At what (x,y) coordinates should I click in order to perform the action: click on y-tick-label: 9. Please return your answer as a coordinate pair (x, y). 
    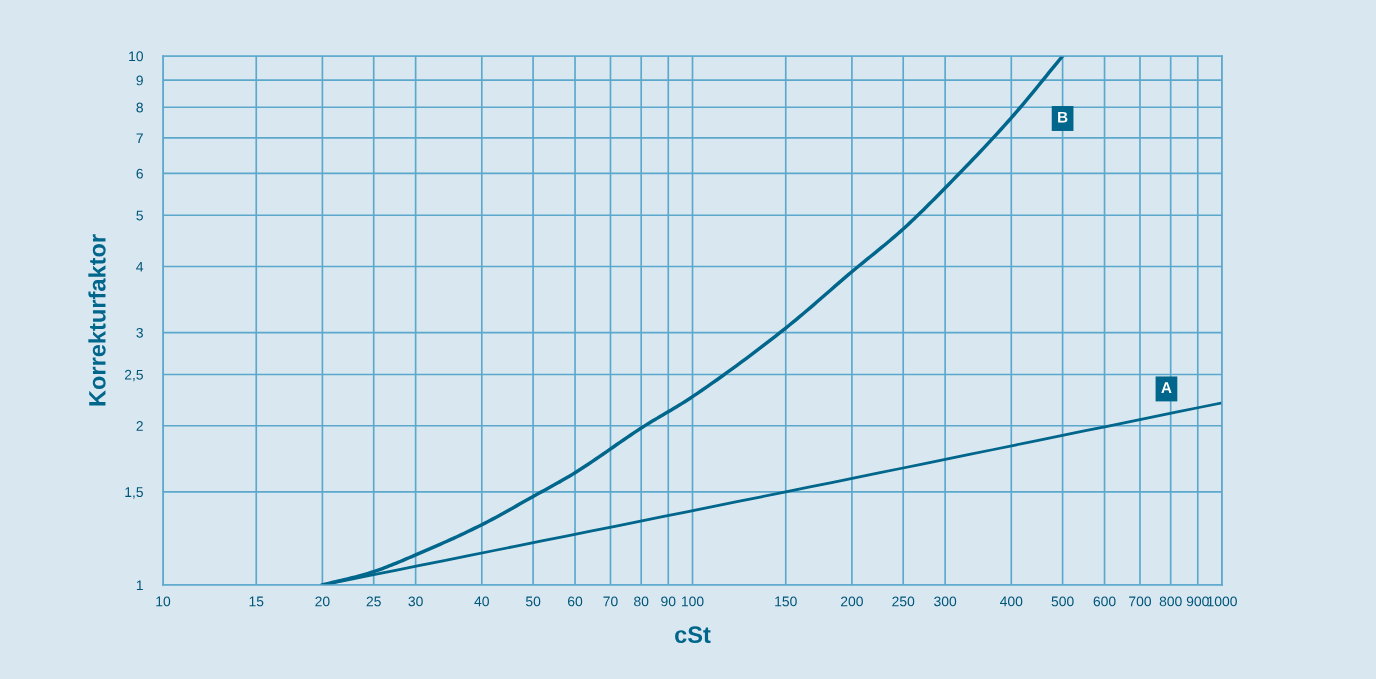
    Looking at the image, I should click on (139, 80).